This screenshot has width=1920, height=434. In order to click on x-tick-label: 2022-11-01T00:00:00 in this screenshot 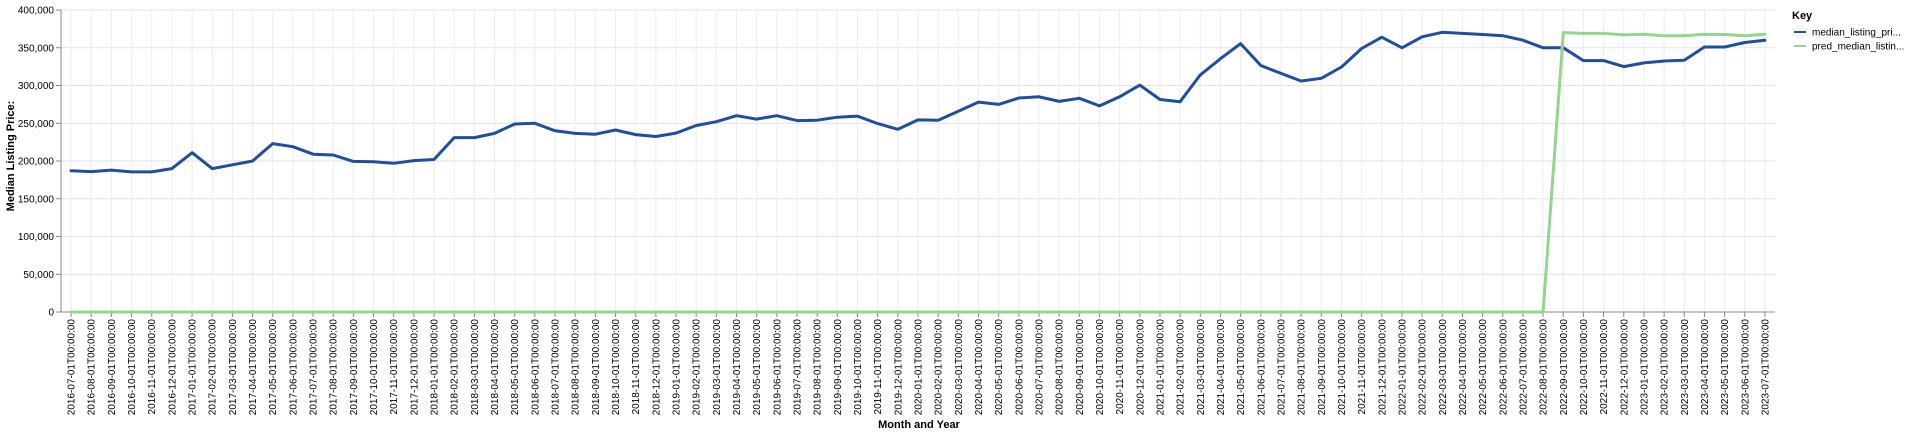, I will do `click(1604, 367)`.